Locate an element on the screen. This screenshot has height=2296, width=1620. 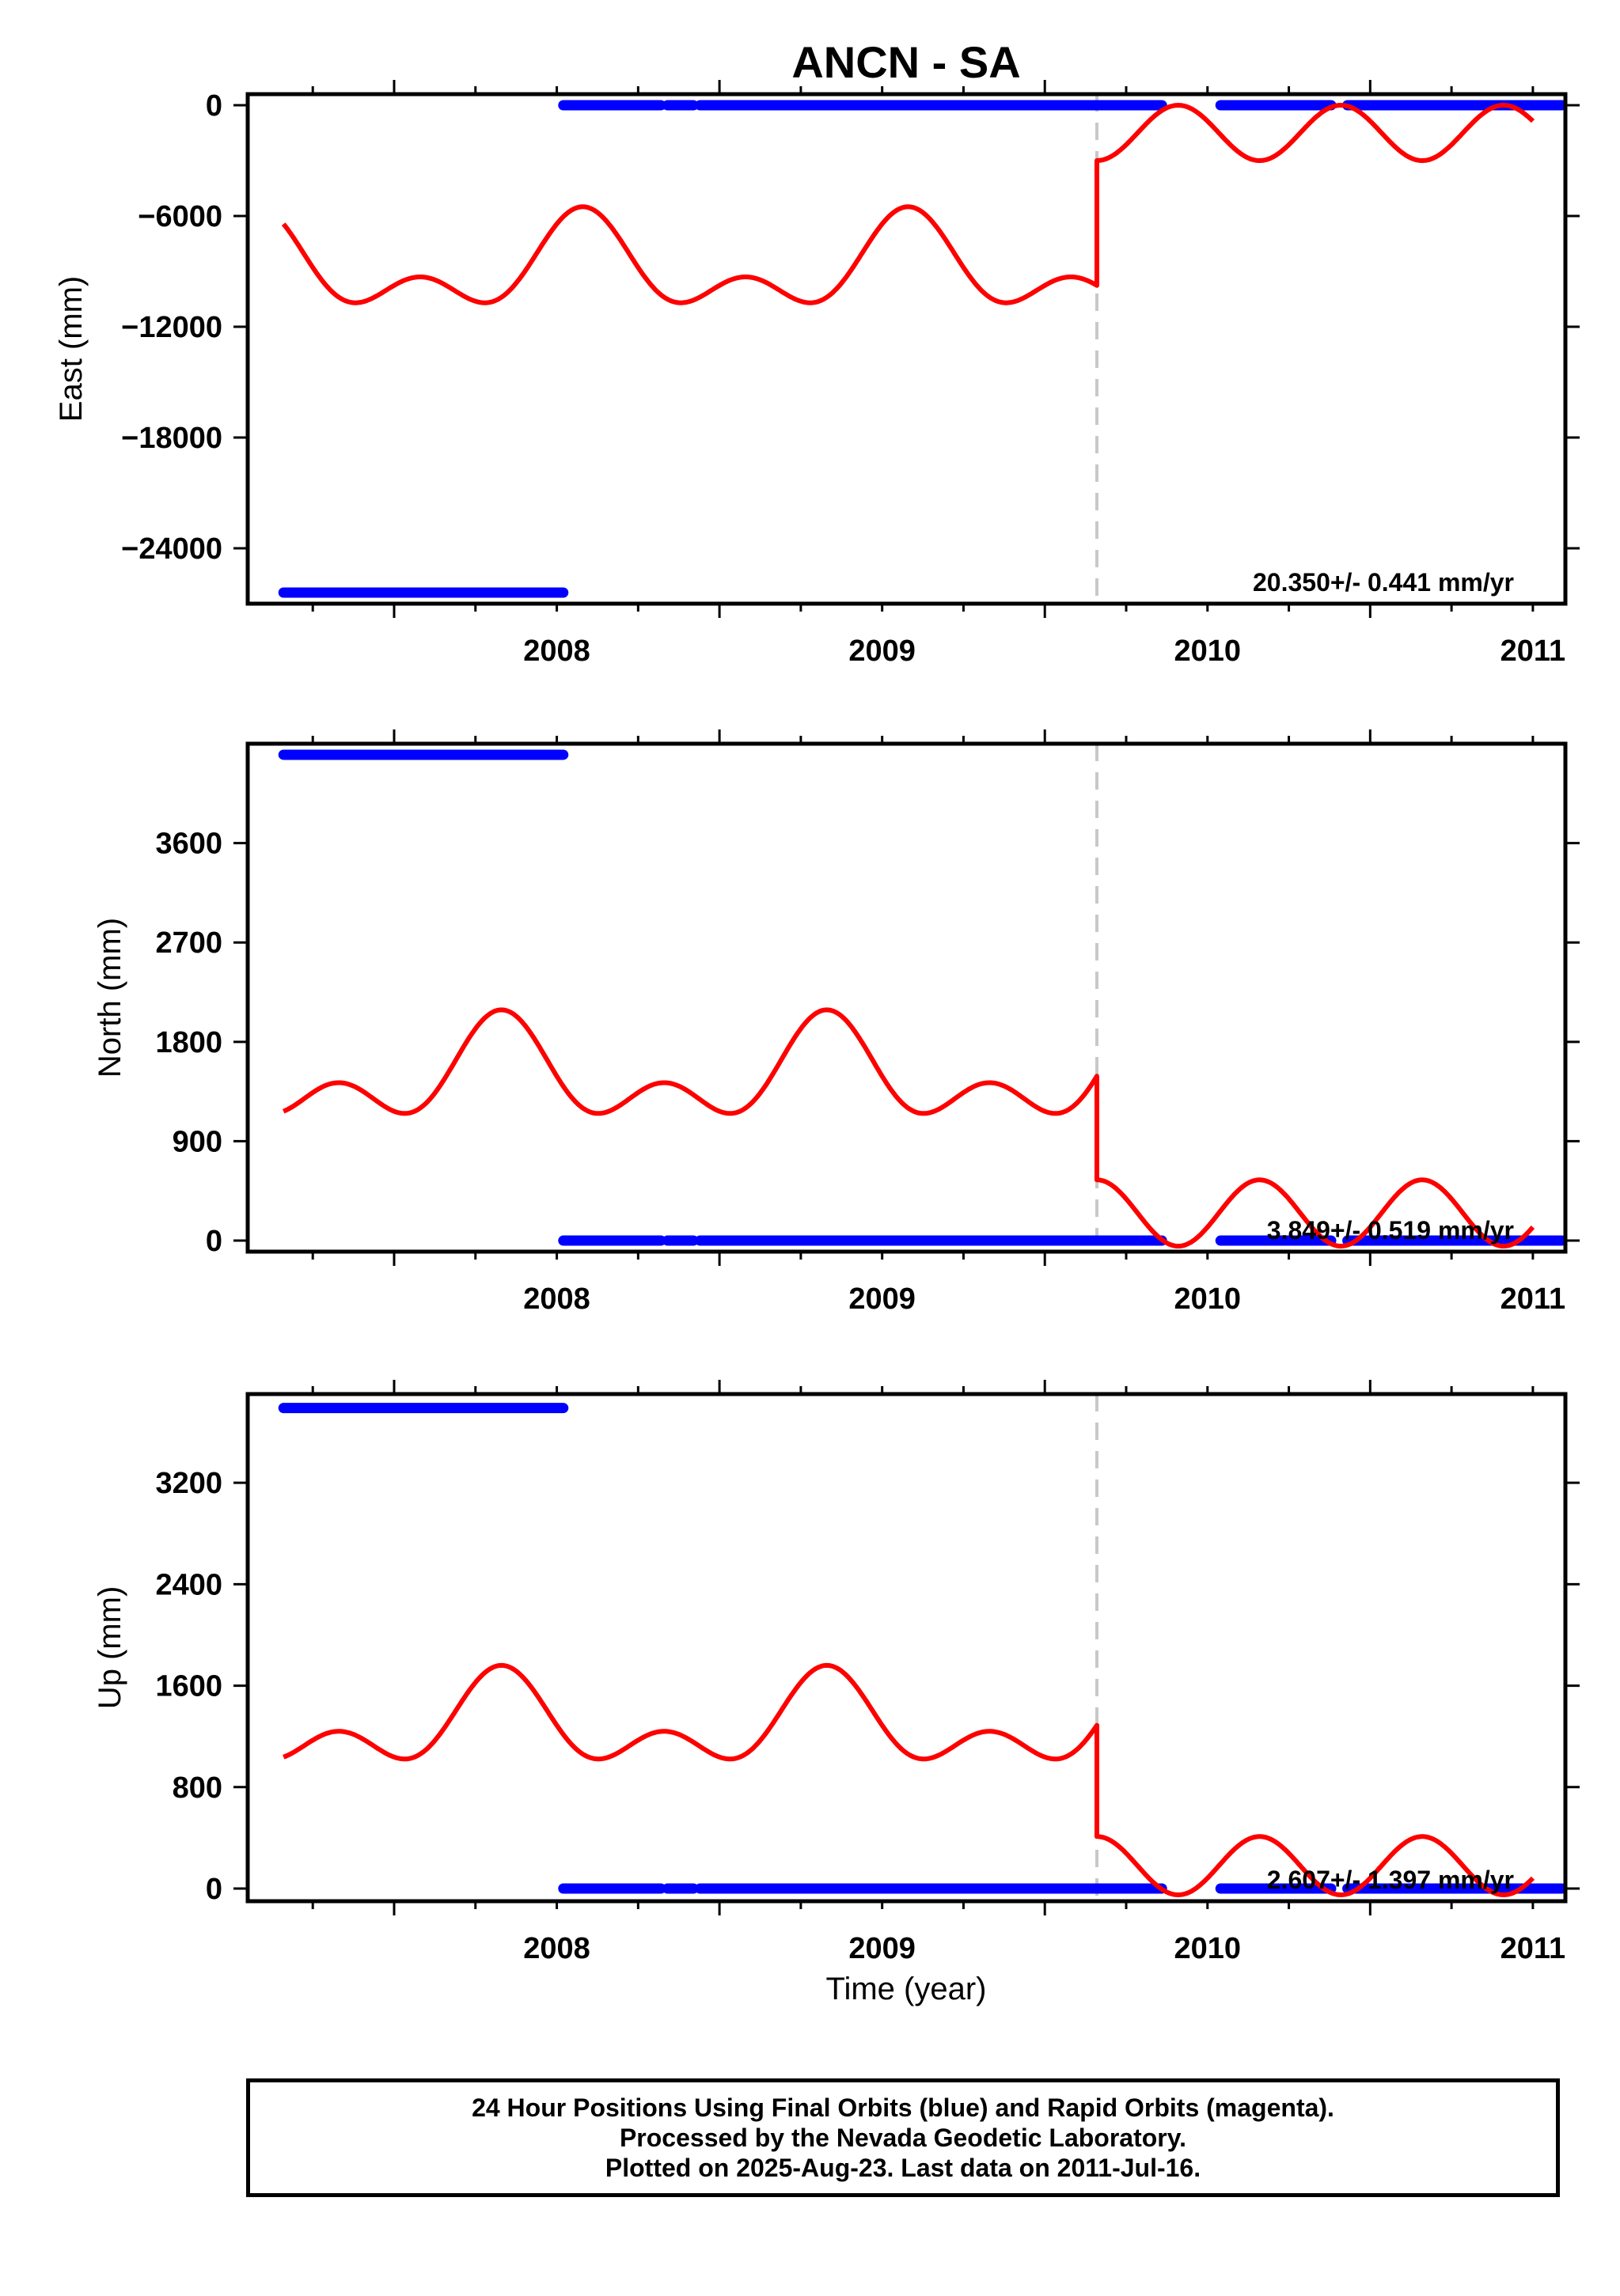
y-tick-label: 900 is located at coordinates (197, 1141).